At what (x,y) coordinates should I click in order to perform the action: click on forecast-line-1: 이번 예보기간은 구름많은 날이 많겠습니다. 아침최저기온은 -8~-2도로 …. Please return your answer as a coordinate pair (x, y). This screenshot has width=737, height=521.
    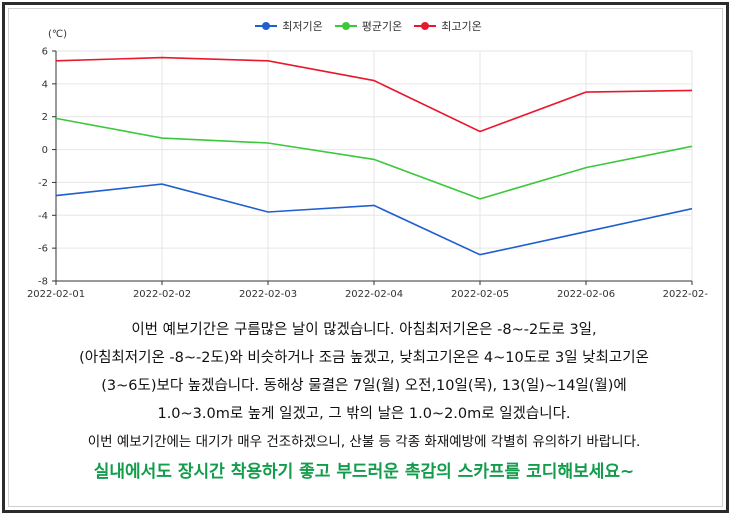
    Looking at the image, I should click on (364, 330).